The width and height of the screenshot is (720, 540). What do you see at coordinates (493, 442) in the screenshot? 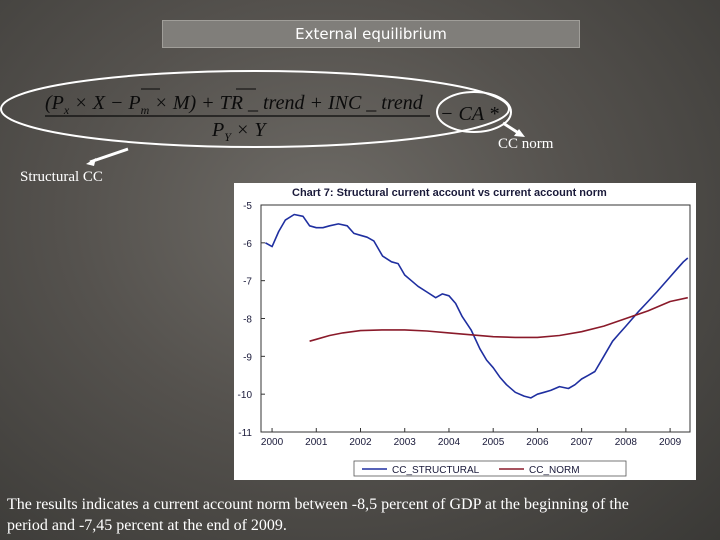
I see `x-tick-label: 2005` at bounding box center [493, 442].